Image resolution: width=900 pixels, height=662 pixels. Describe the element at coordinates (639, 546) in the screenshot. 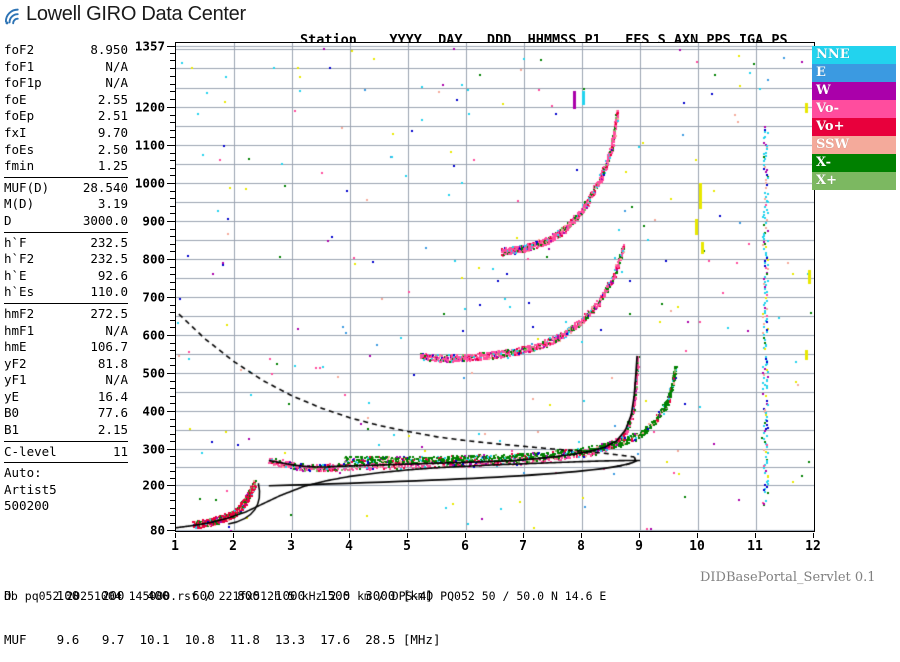

I see `x-tick-label: 9` at that location.